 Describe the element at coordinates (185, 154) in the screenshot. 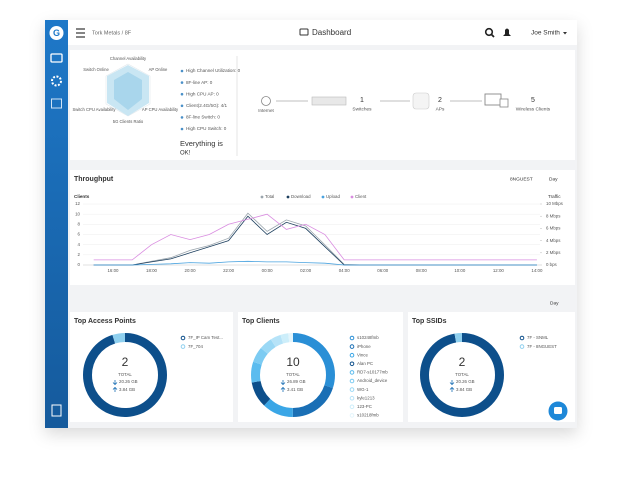

I see `status-value: OK!` at that location.